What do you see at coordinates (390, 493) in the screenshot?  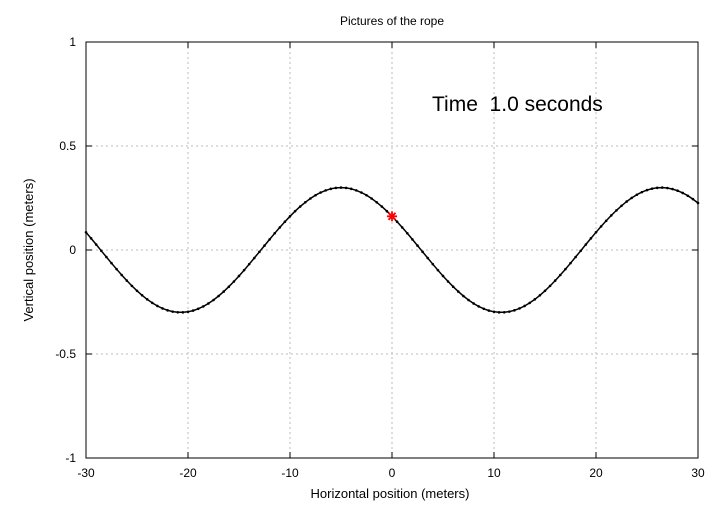 I see `x-axis-label: Horizontal position (meters)` at bounding box center [390, 493].